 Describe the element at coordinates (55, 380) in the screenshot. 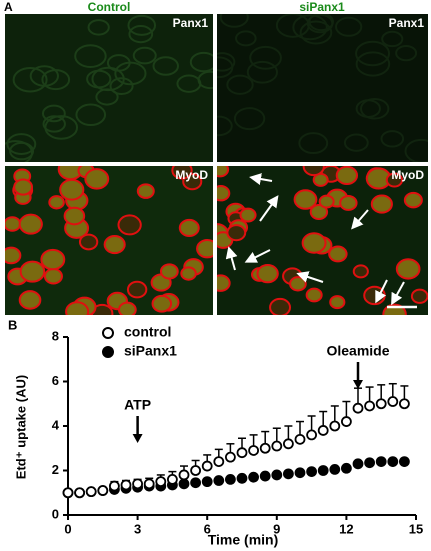

I see `y-tick-label: 6` at that location.